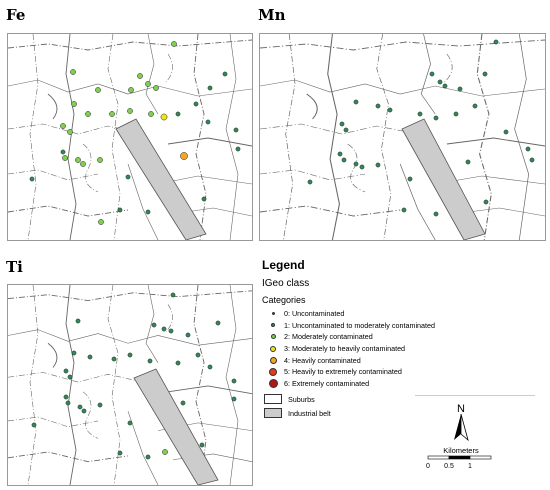 This screenshot has height=490, width=550. What do you see at coordinates (286, 283) in the screenshot?
I see `legend-subtitle: IGeo class` at bounding box center [286, 283].